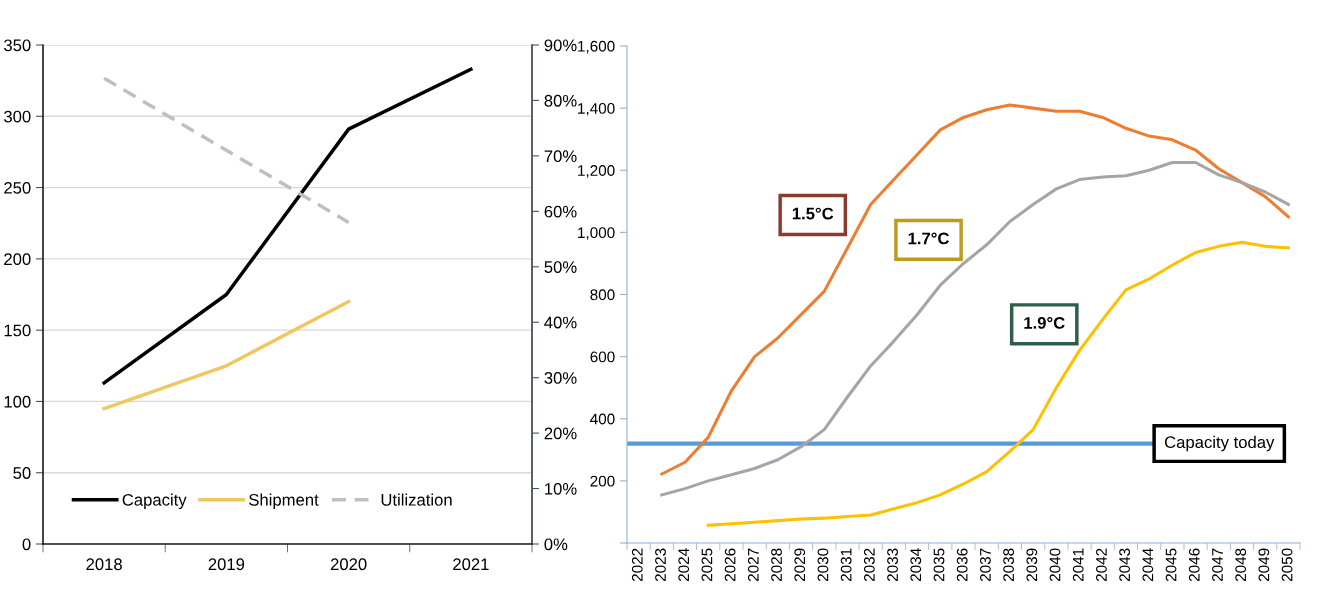 This screenshot has width=1338, height=589. Describe the element at coordinates (1055, 565) in the screenshot. I see `x-tick-label: 2040` at that location.